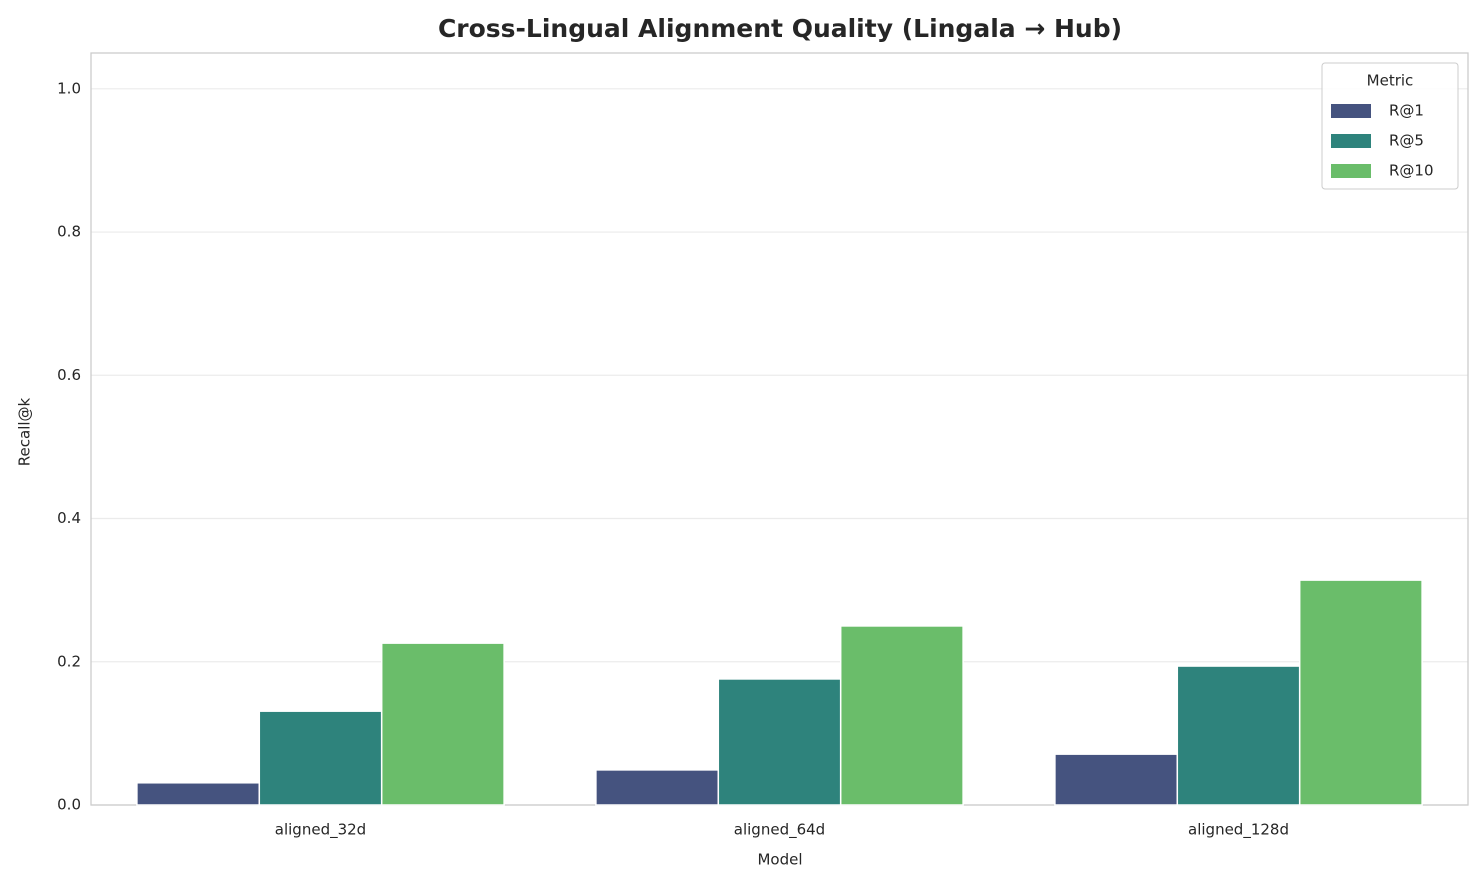 This screenshot has height=885, width=1484. Describe the element at coordinates (69, 661) in the screenshot. I see `y-tick-label: 0.2` at that location.